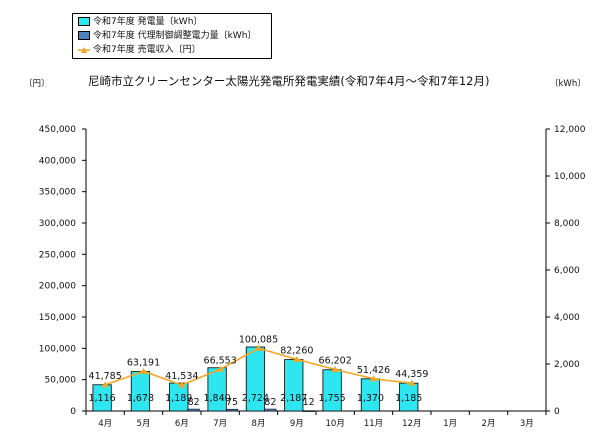 The width and height of the screenshot is (608, 437). What do you see at coordinates (258, 339) in the screenshot?
I see `revenue-data-label: 100,085` at bounding box center [258, 339].